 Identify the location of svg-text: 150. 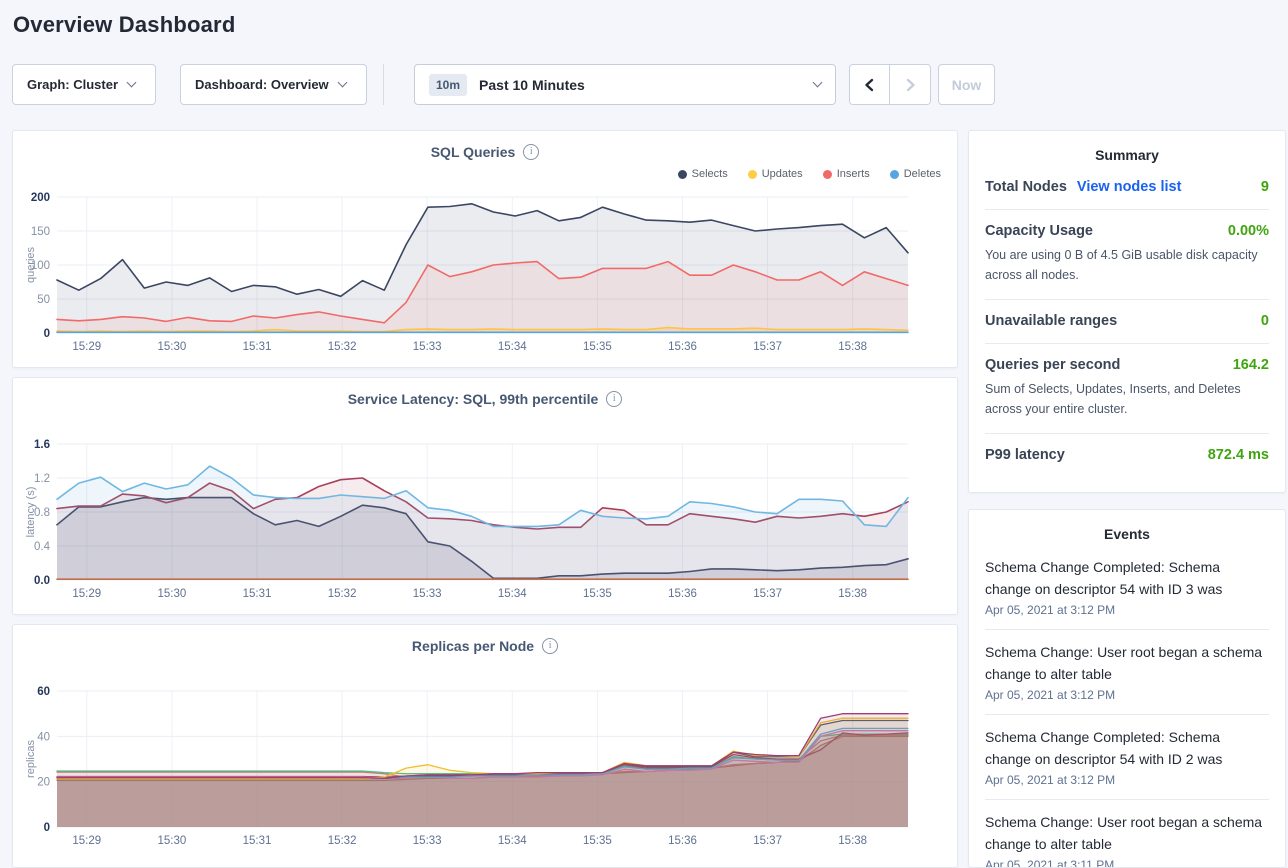
(40, 232).